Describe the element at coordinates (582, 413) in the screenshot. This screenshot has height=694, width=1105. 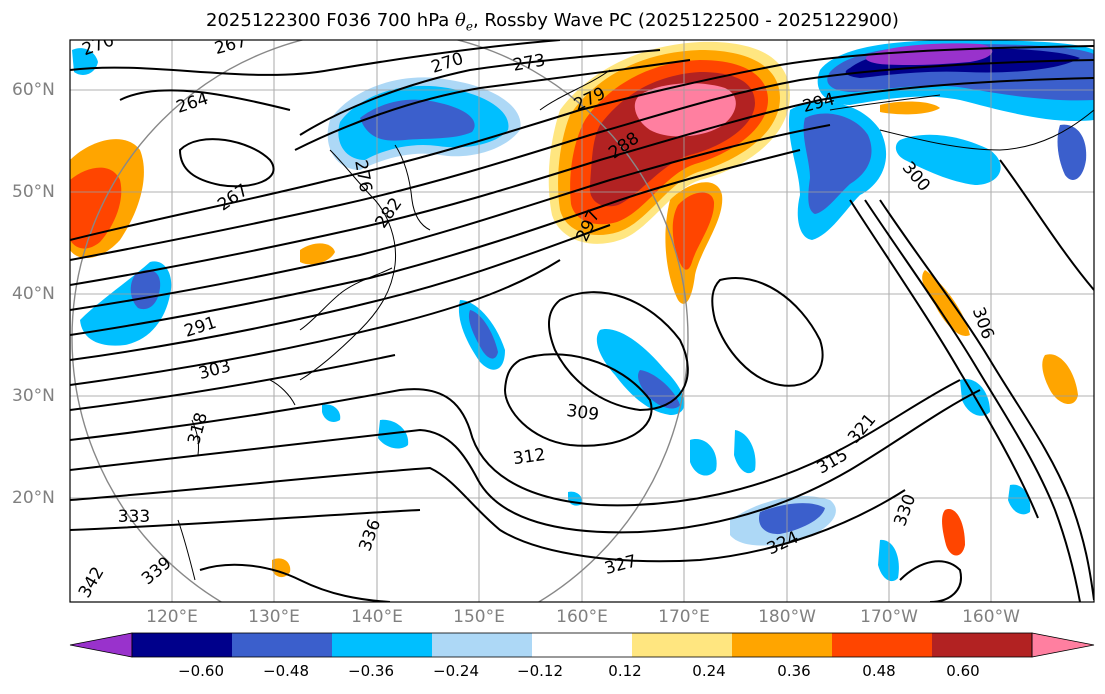
I see `contour-label: 309` at that location.